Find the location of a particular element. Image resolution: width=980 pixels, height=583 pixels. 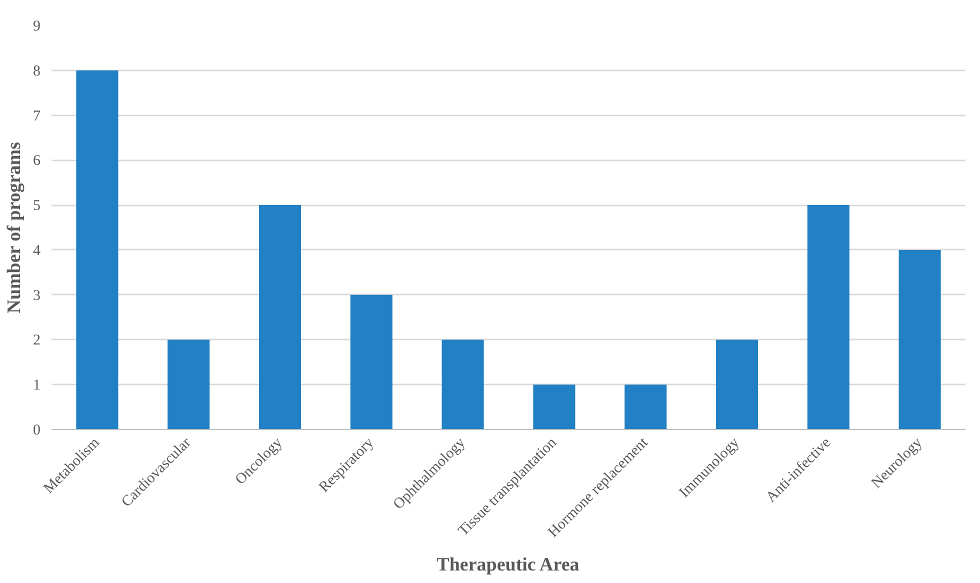

y-tick-label: 5 is located at coordinates (36, 206).